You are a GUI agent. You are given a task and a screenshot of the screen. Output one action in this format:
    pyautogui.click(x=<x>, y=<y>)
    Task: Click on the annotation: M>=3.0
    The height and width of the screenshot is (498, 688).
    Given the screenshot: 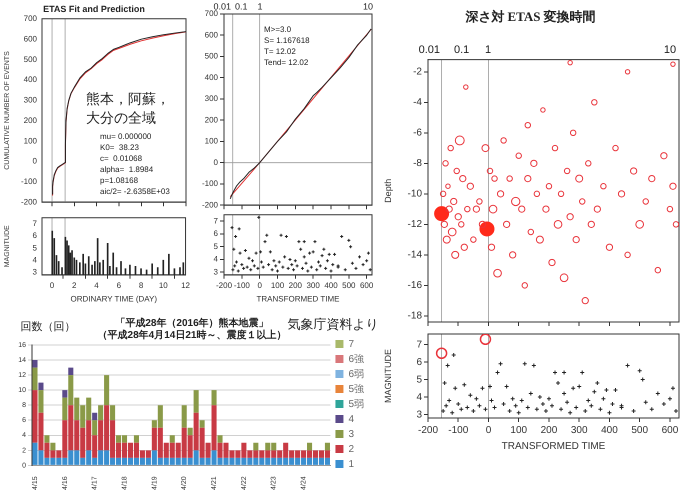 What is the action you would take?
    pyautogui.click(x=278, y=29)
    